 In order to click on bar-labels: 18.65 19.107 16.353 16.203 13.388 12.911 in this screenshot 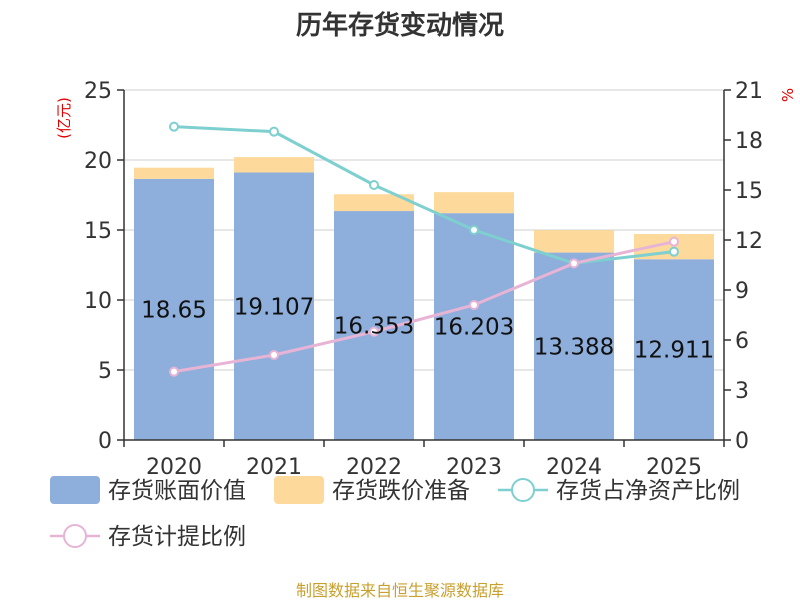, I will do `click(427, 328)`.